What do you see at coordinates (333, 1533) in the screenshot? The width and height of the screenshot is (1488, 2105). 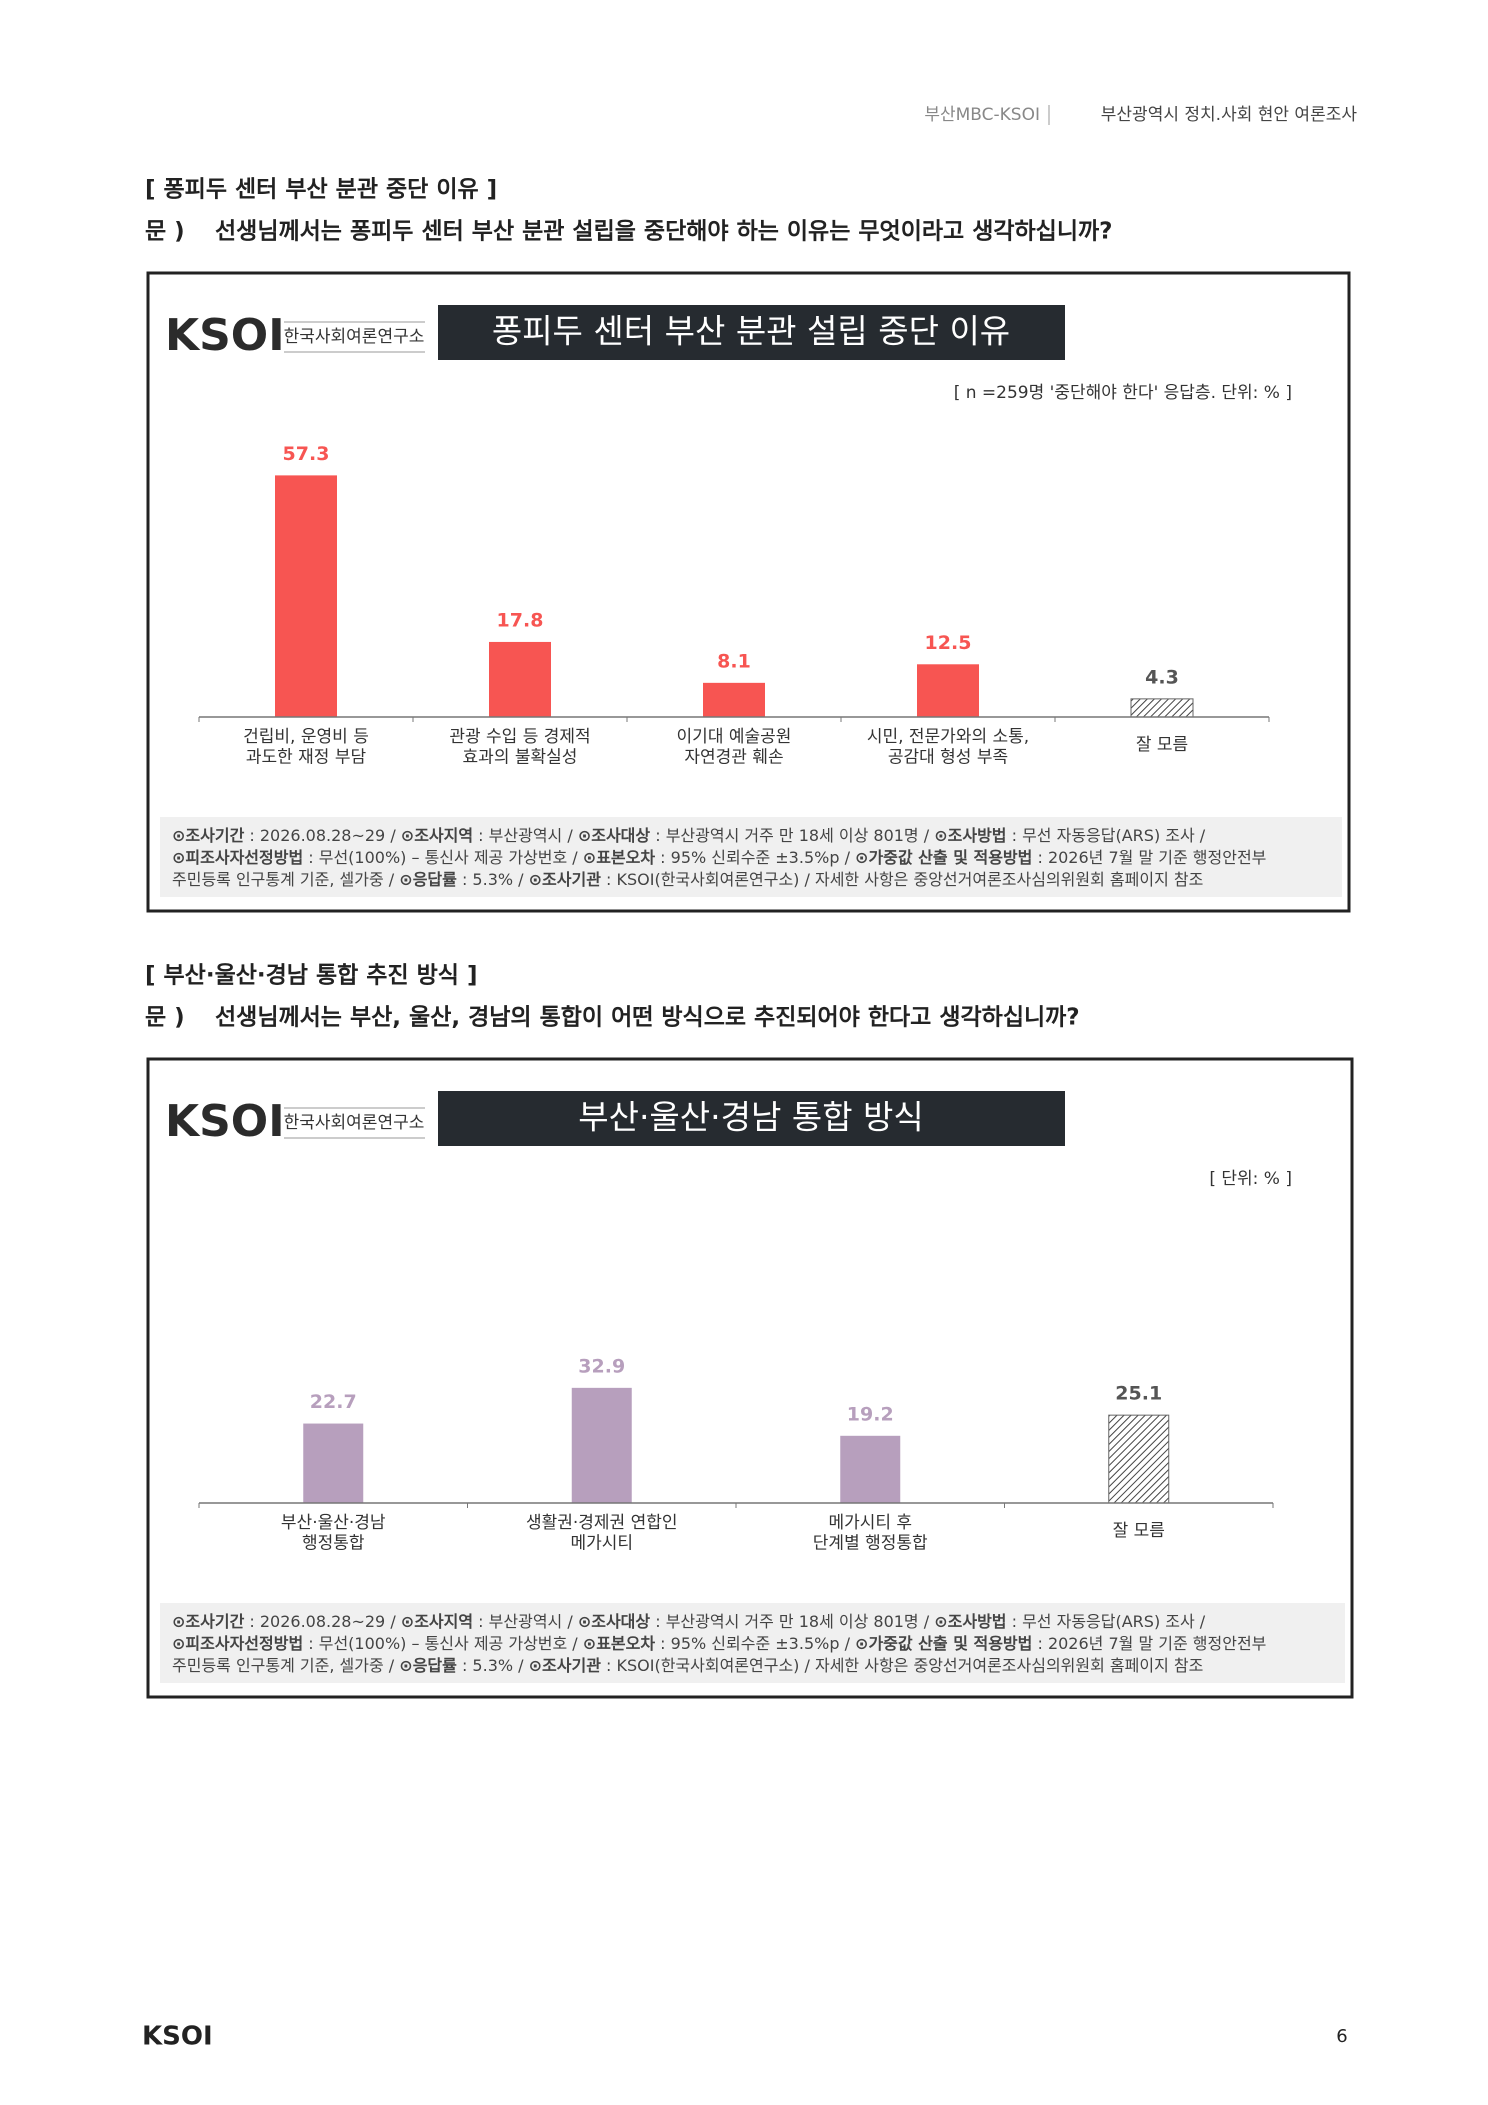 I see `category-label: 부산·울산·경남 행정통합` at bounding box center [333, 1533].